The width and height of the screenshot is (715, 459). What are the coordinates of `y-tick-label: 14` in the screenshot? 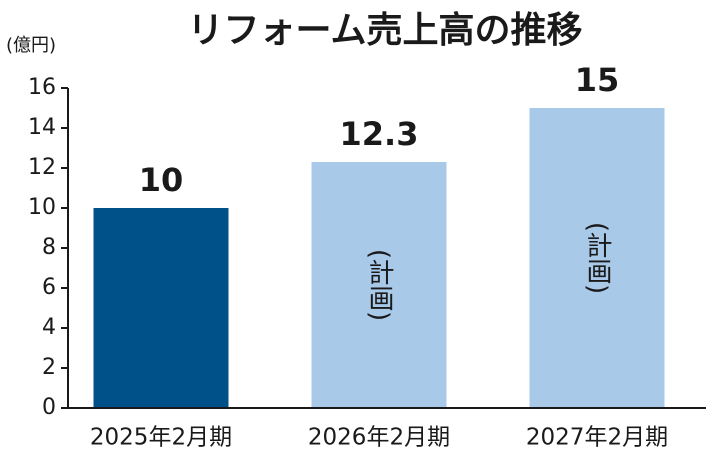 It's located at (42, 127).